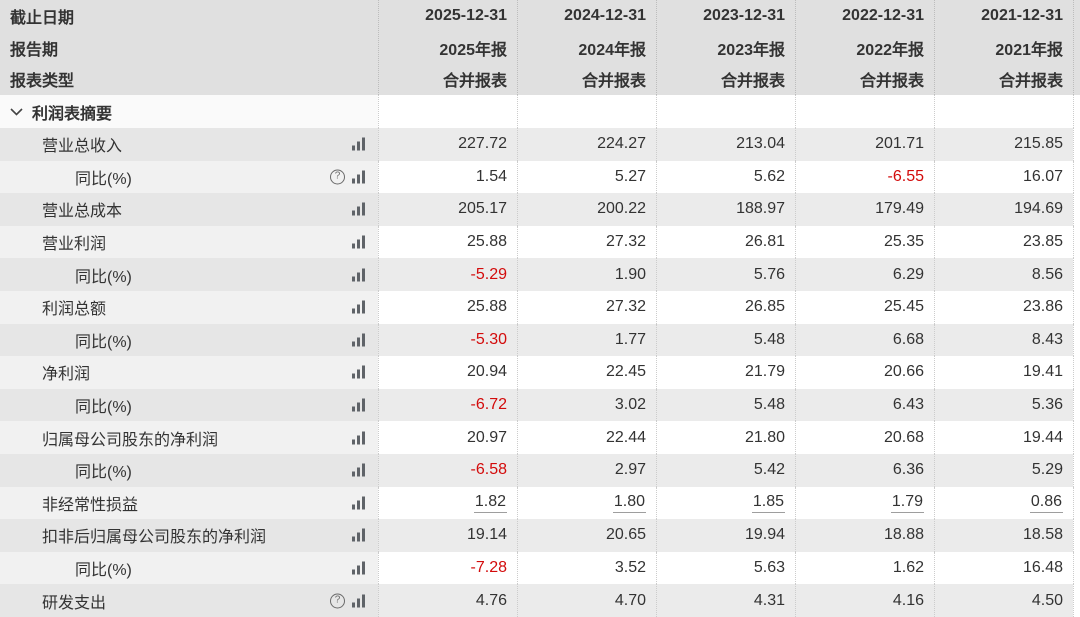 The image size is (1080, 617). Describe the element at coordinates (1003, 177) in the screenshot. I see `value-cell: 16.07` at that location.